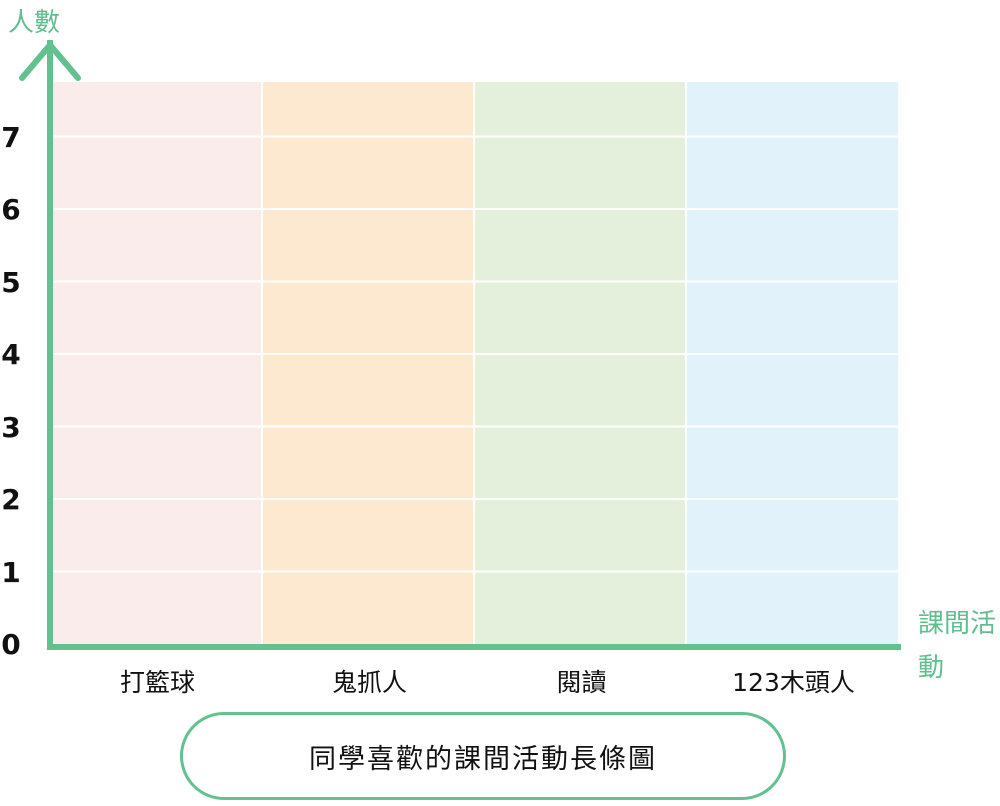  What do you see at coordinates (793, 682) in the screenshot?
I see `x-tick-label: 123木頭人` at bounding box center [793, 682].